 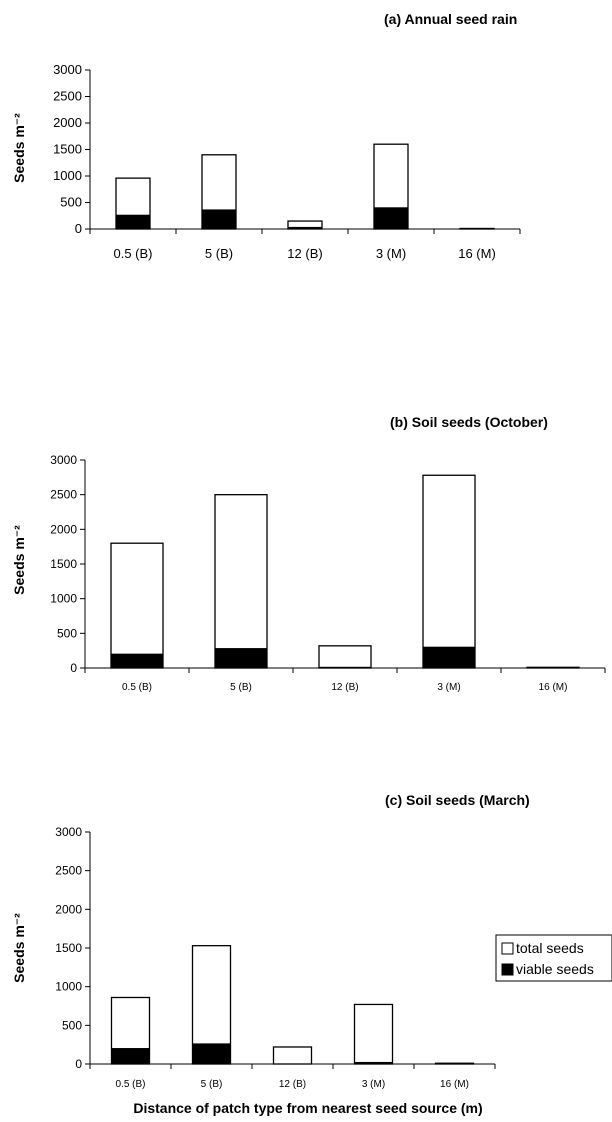 I want to click on legend: total seeds viable seeds, so click(x=553, y=958).